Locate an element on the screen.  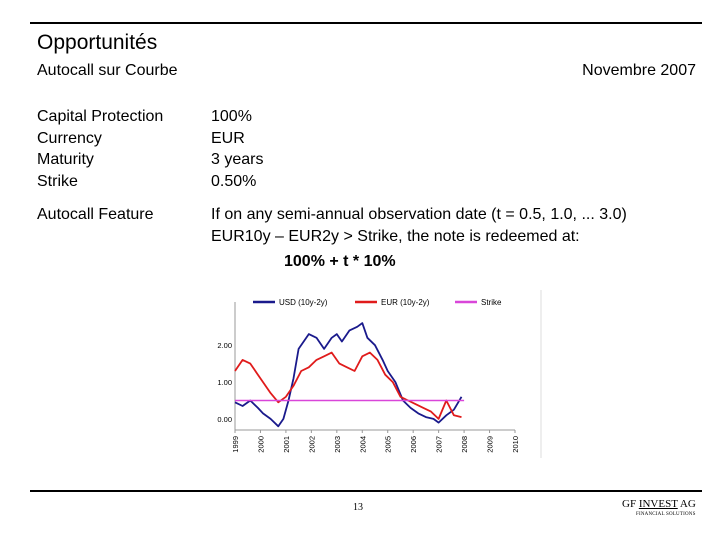
x-tick-label: 2010 is located at coordinates (515, 444).